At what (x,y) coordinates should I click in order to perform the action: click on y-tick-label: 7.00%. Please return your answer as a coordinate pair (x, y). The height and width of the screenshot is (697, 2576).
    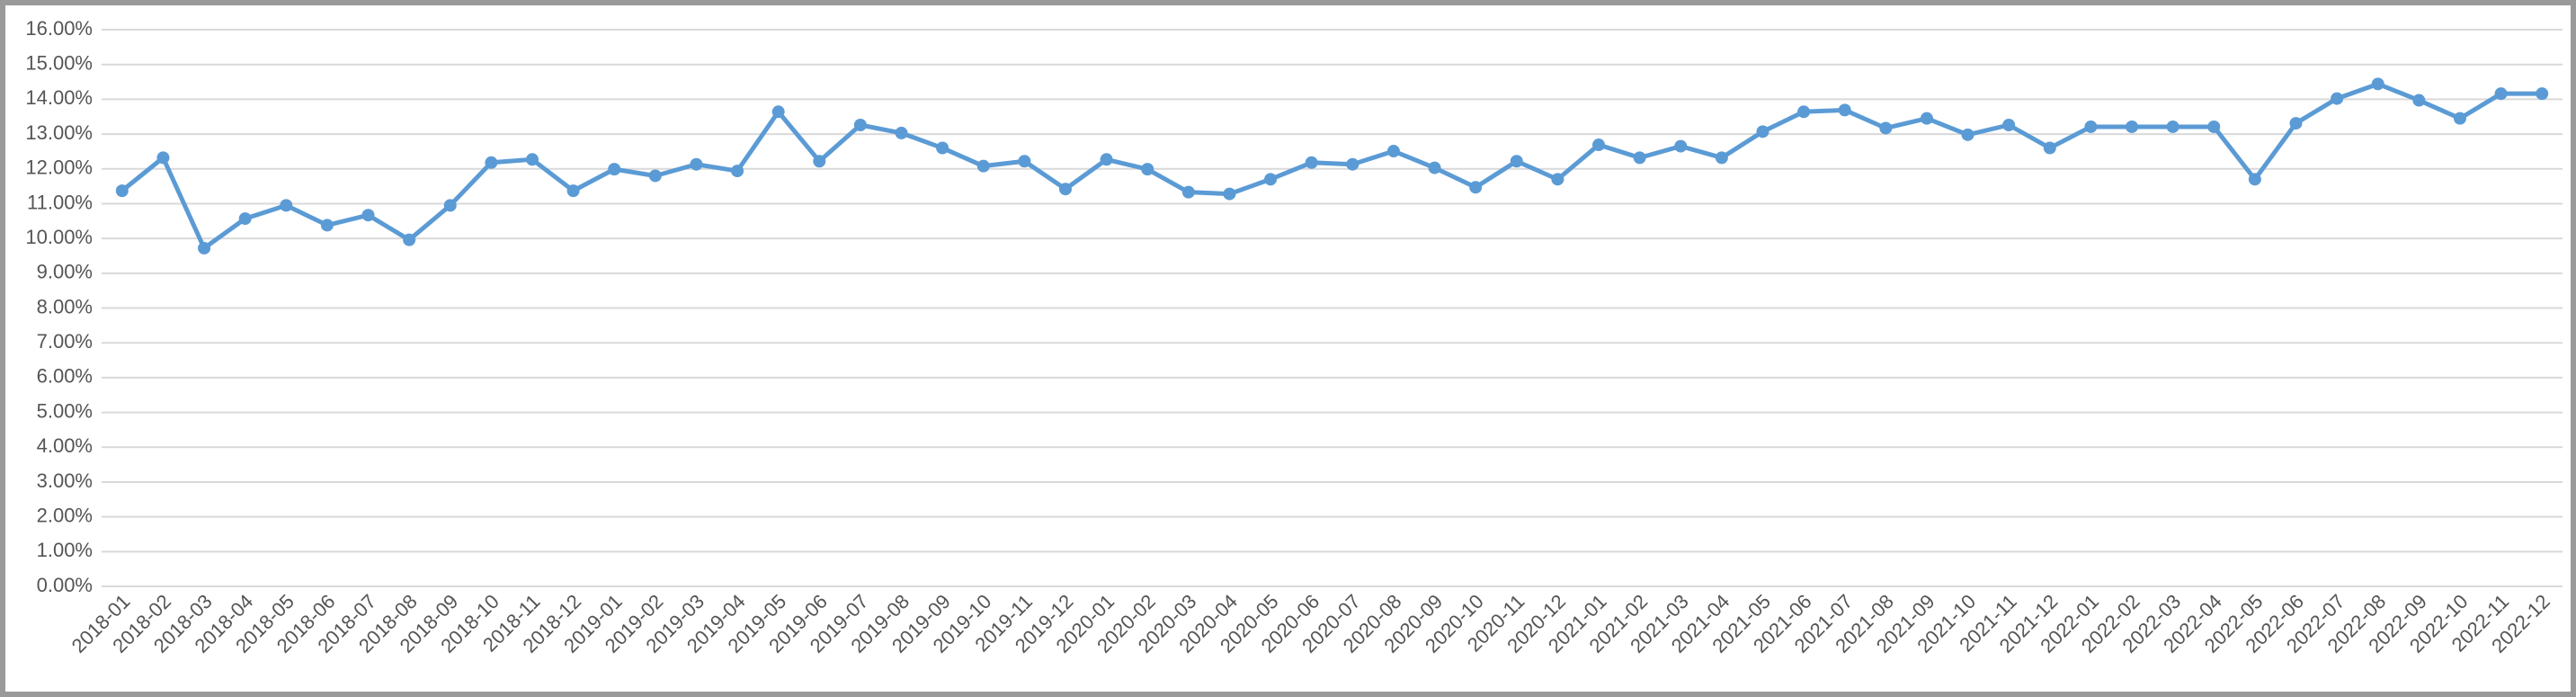
    Looking at the image, I should click on (65, 341).